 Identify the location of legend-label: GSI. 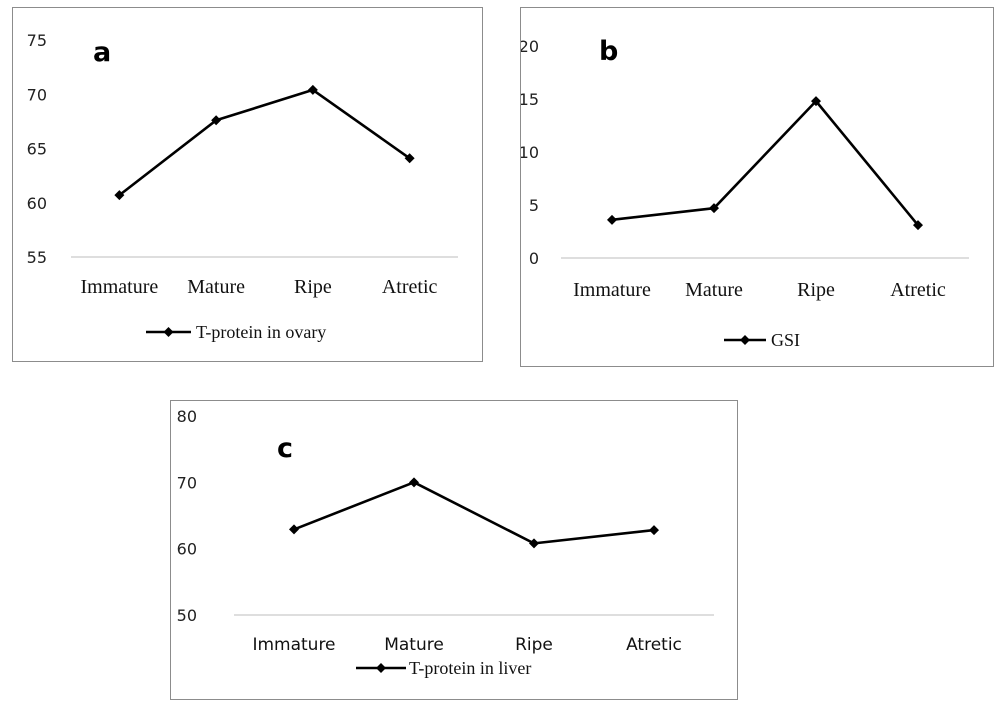
(785, 340).